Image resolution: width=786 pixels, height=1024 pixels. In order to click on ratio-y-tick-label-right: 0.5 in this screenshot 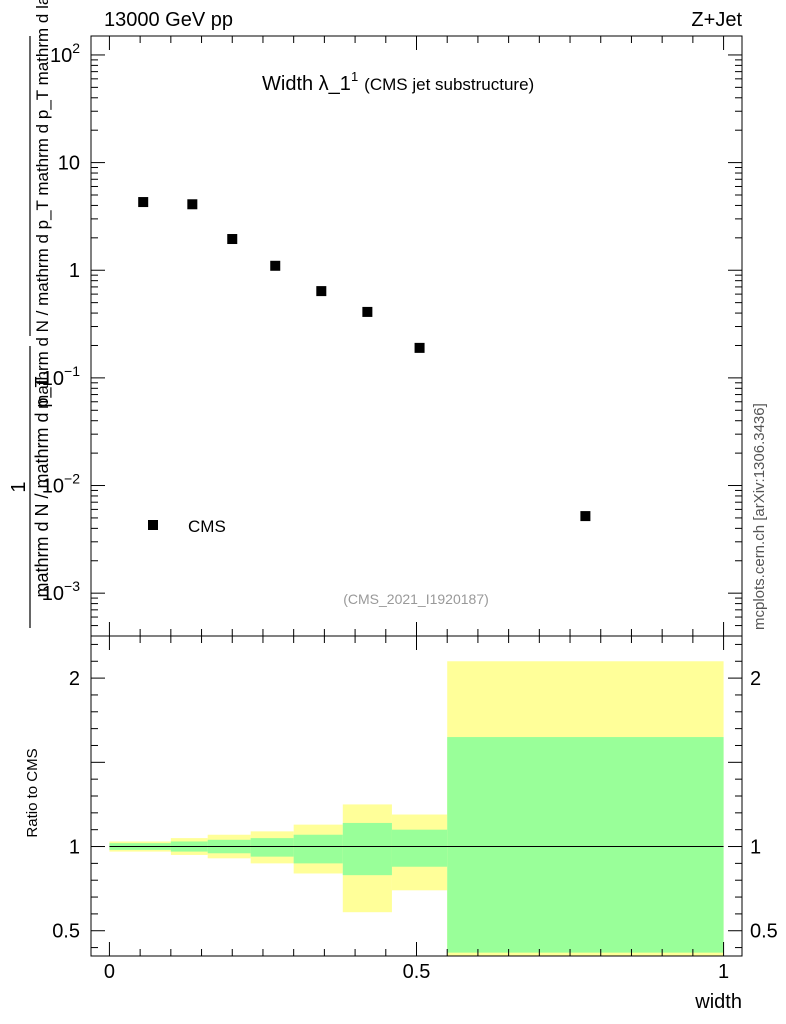, I will do `click(764, 932)`.